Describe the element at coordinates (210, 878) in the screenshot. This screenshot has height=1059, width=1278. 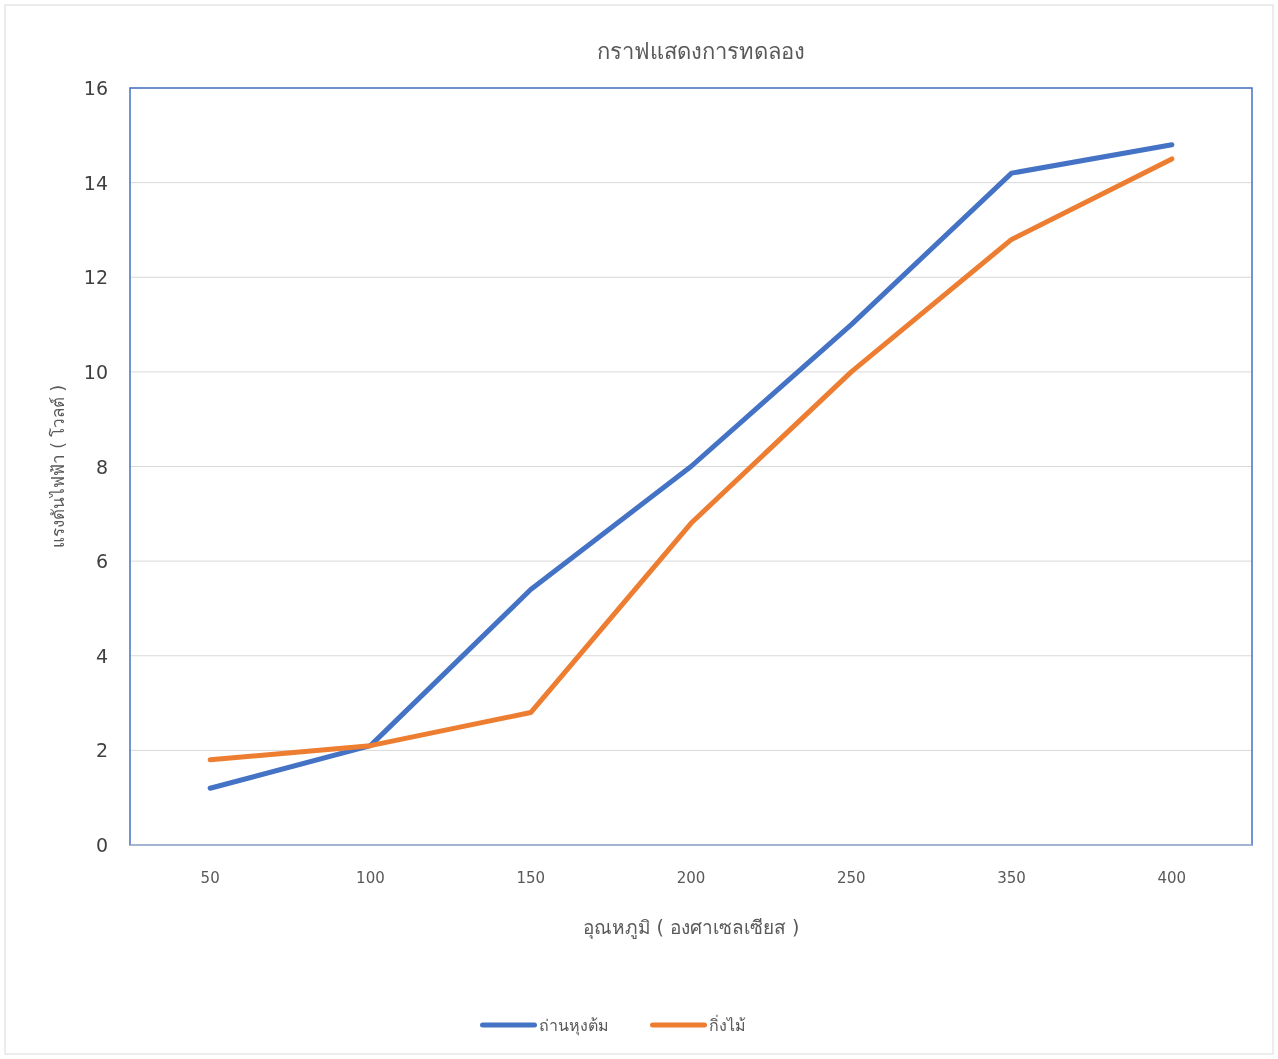
I see `x-tick-label: 50` at that location.